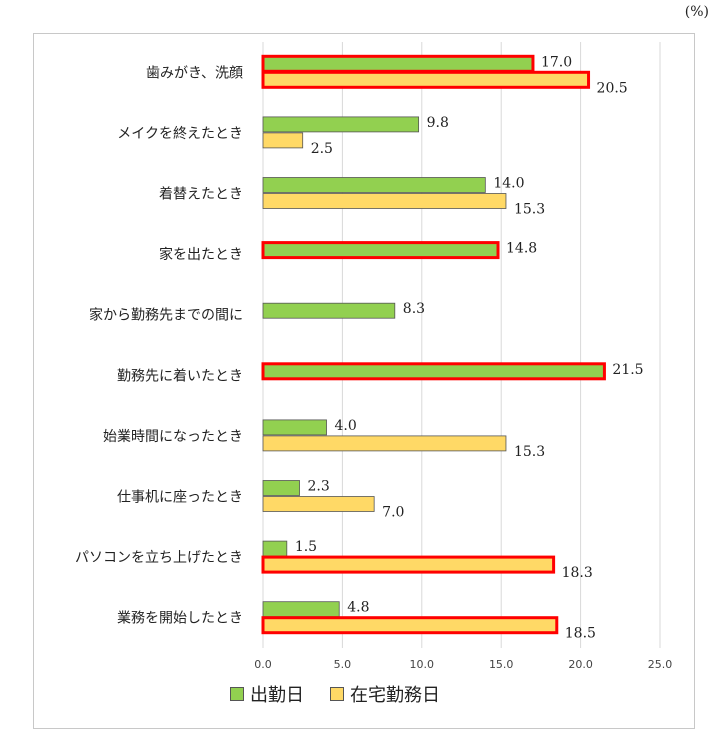  I want to click on category-label: 仕事机に座ったとき, so click(180, 498).